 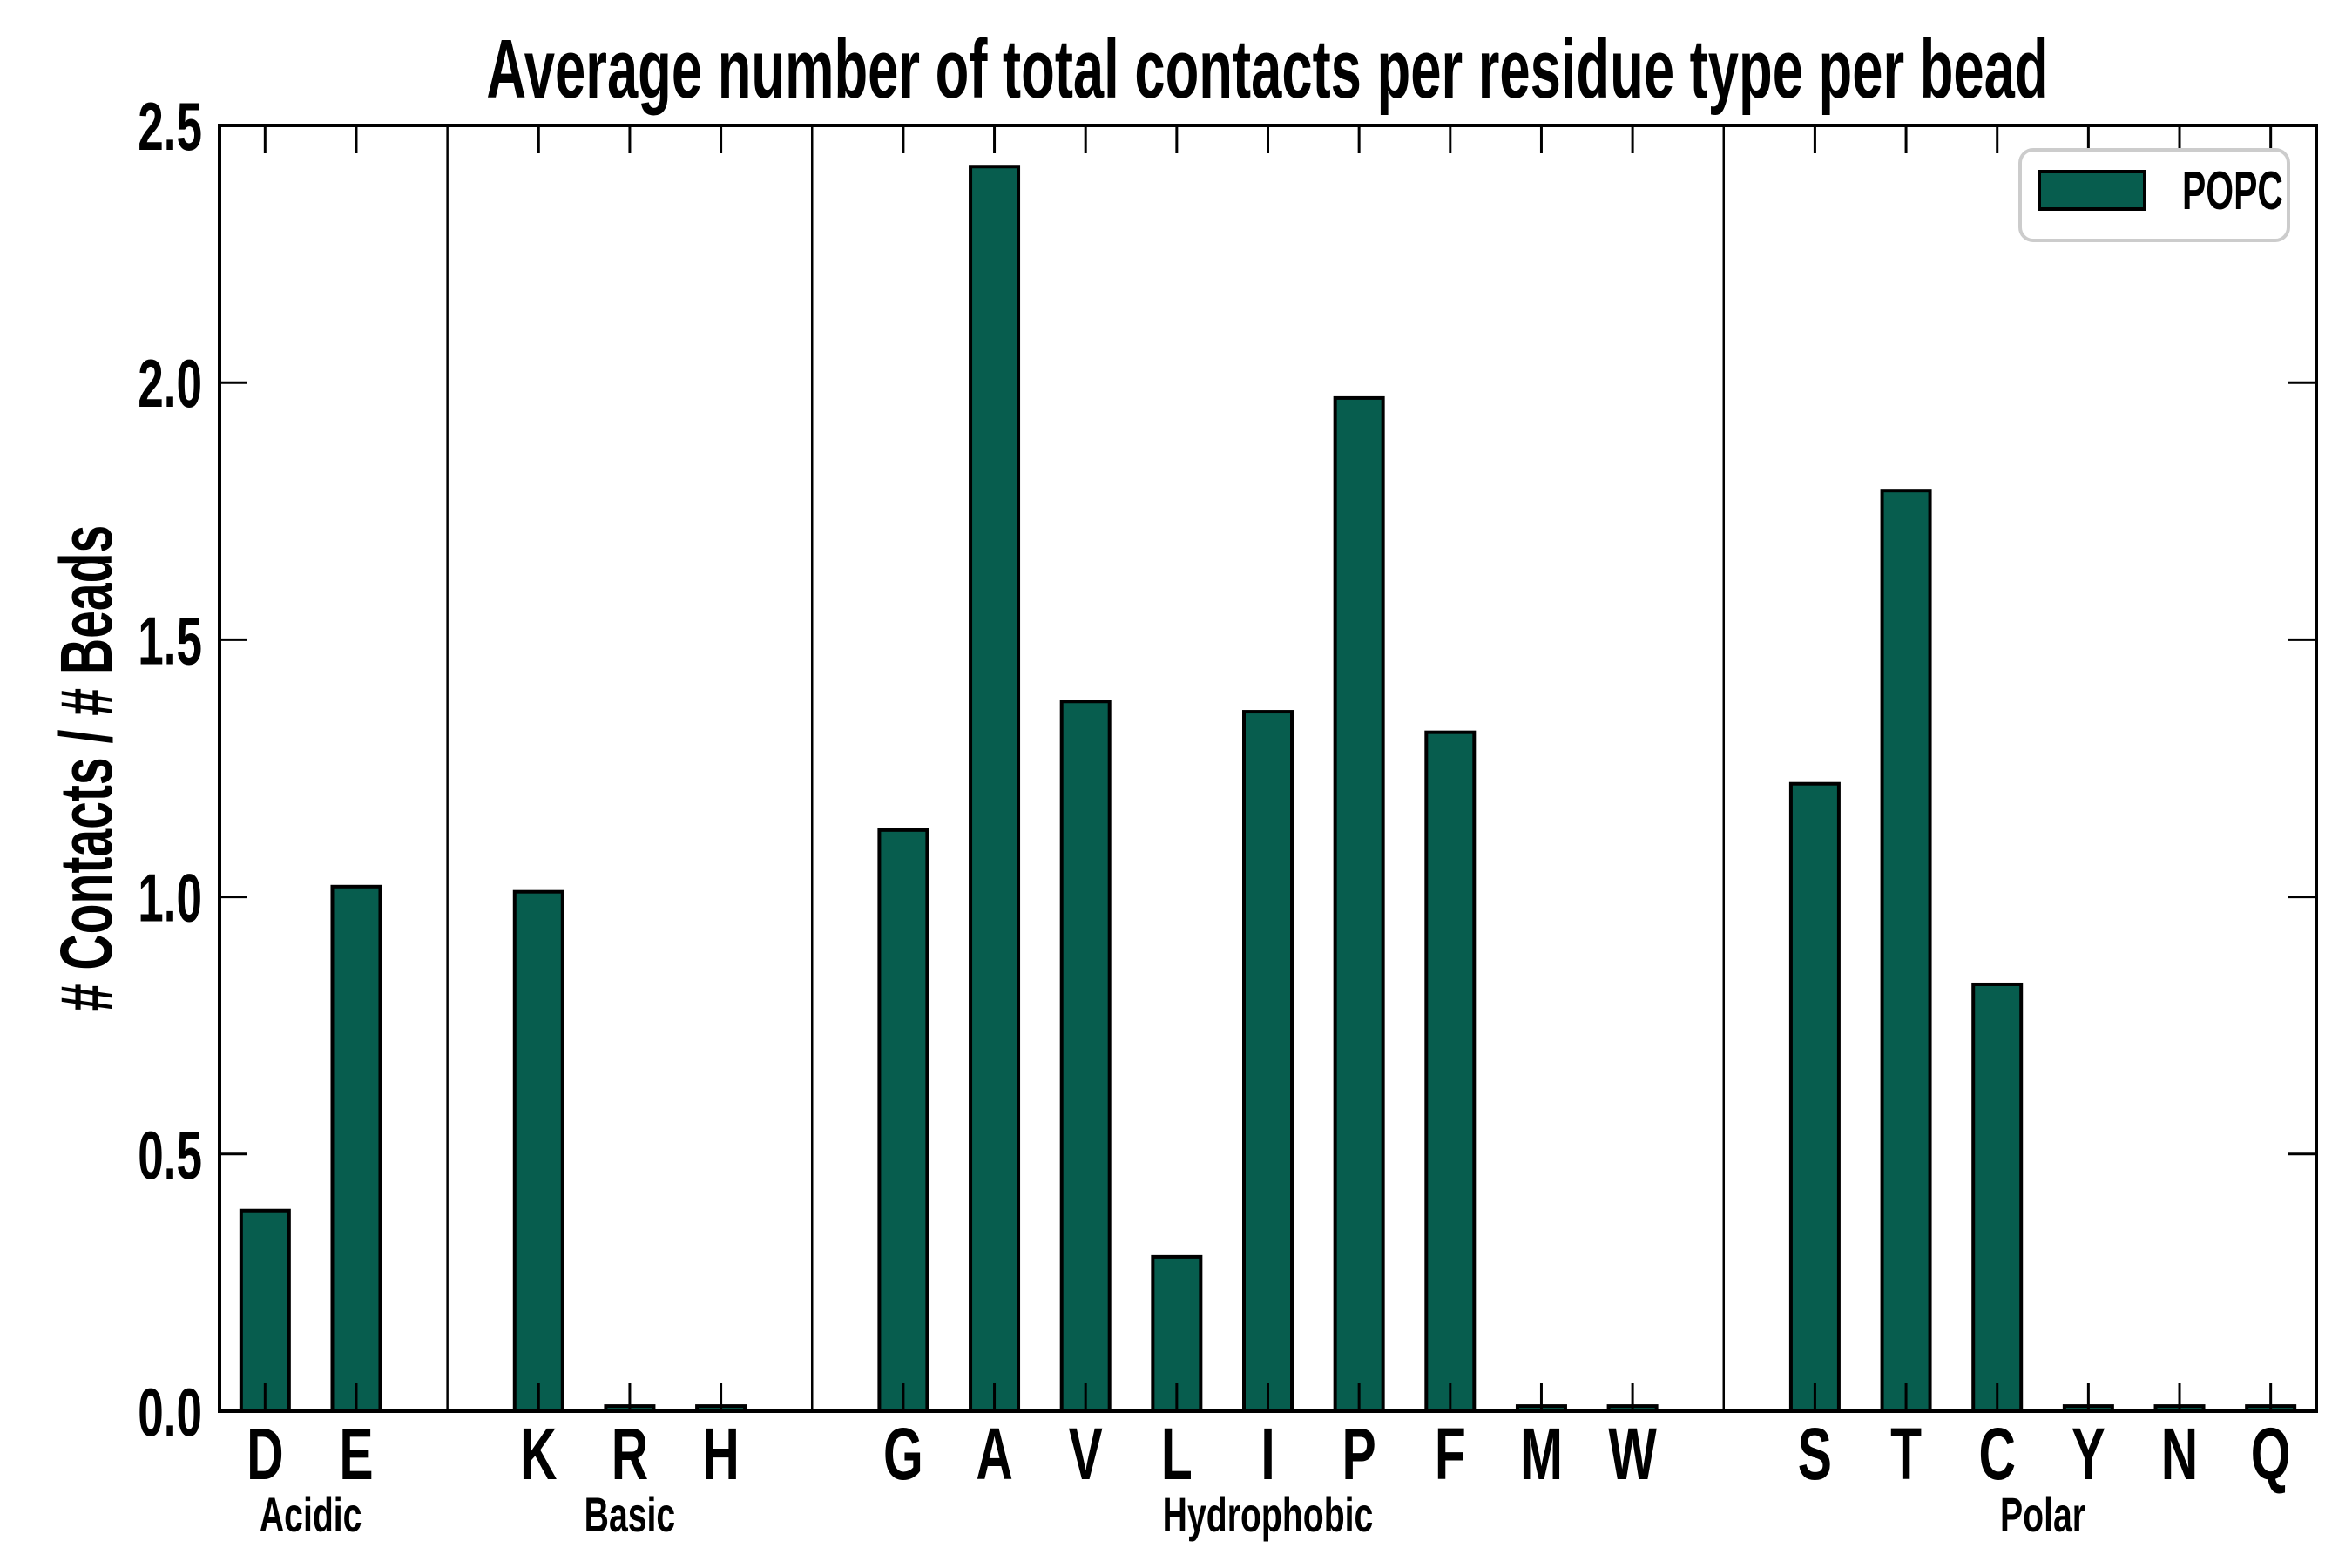 What do you see at coordinates (1541, 1455) in the screenshot?
I see `x-tick-label-M: M` at bounding box center [1541, 1455].